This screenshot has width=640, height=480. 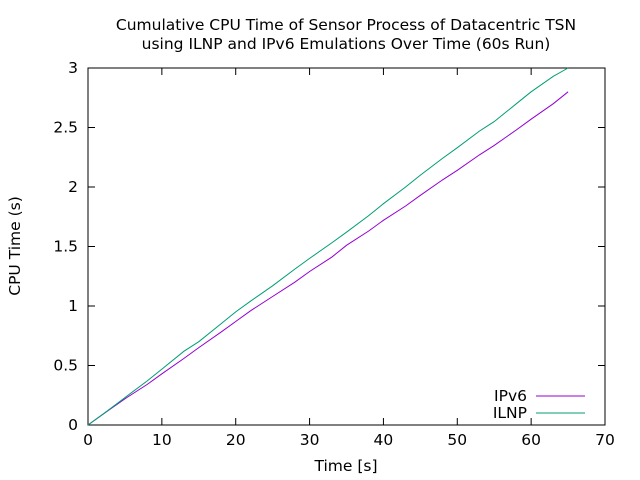 What do you see at coordinates (345, 466) in the screenshot?
I see `x-axis-label: Time [s]` at bounding box center [345, 466].